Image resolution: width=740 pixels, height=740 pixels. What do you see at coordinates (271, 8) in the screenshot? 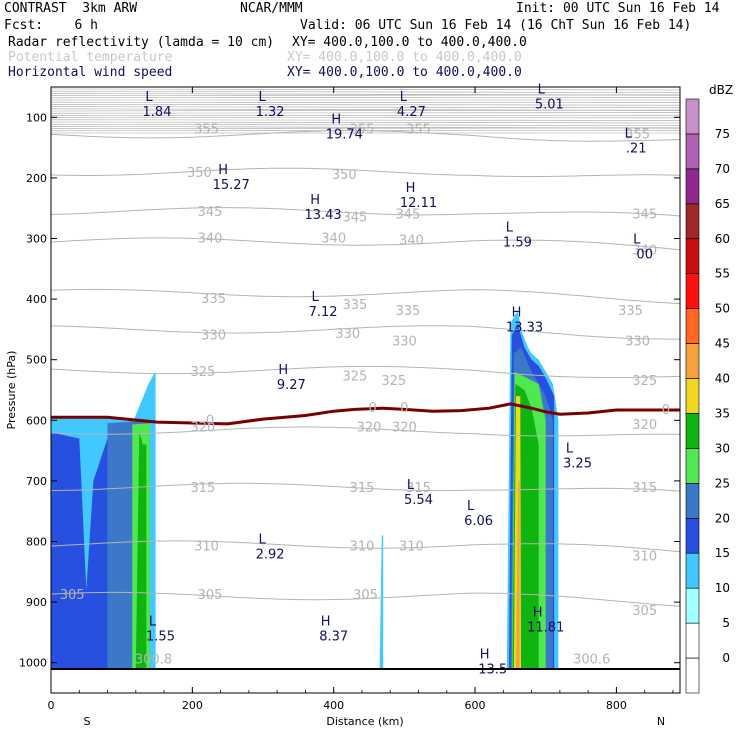
I see `institution-label: NCAR/MMM` at bounding box center [271, 8].